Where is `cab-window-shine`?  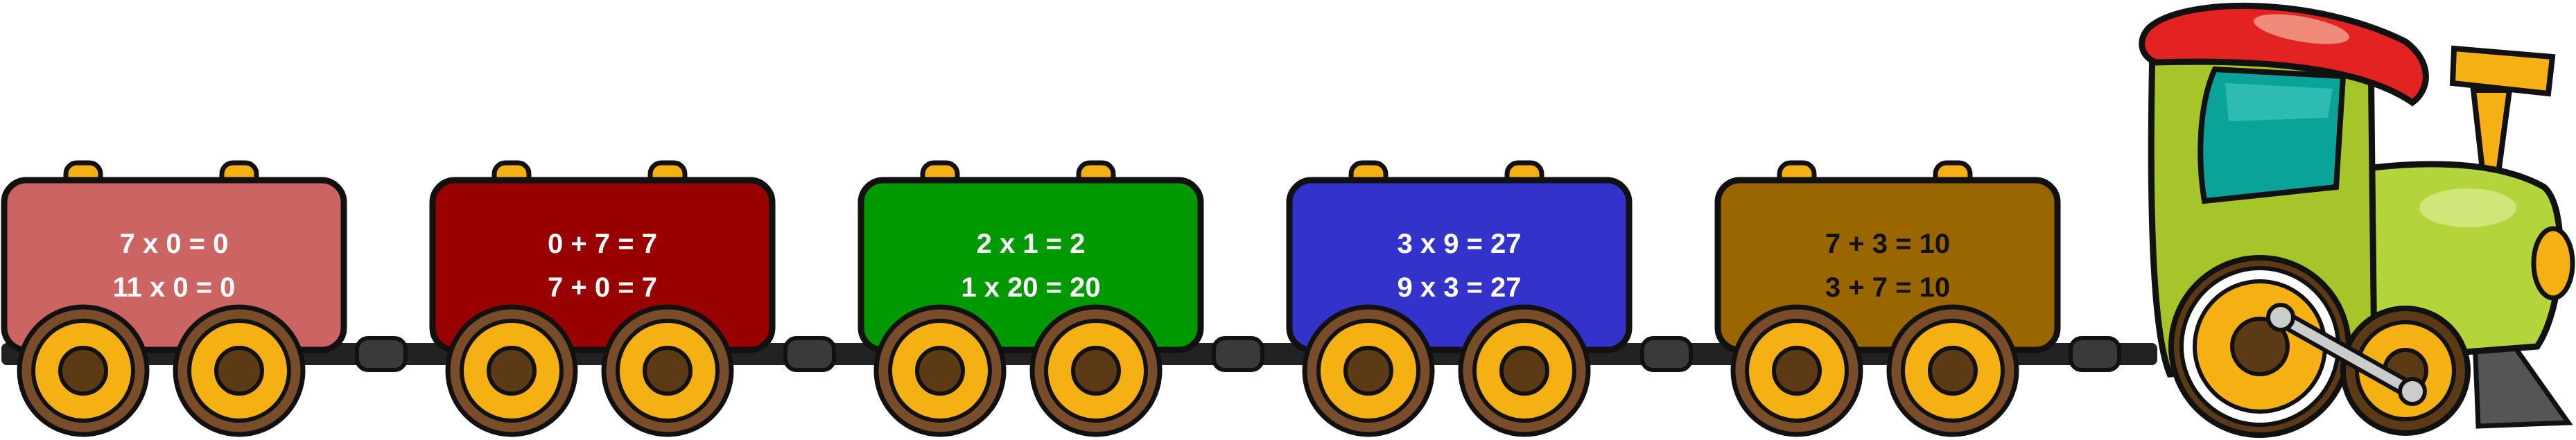
cab-window-shine is located at coordinates (2279, 102).